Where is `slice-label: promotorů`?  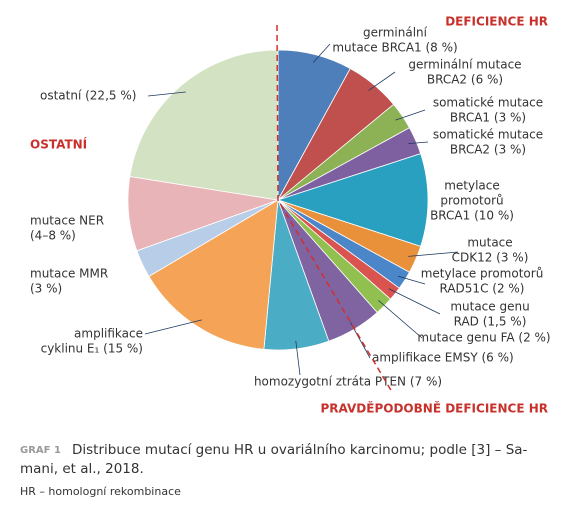 slice-label: promotorů is located at coordinates (471, 201).